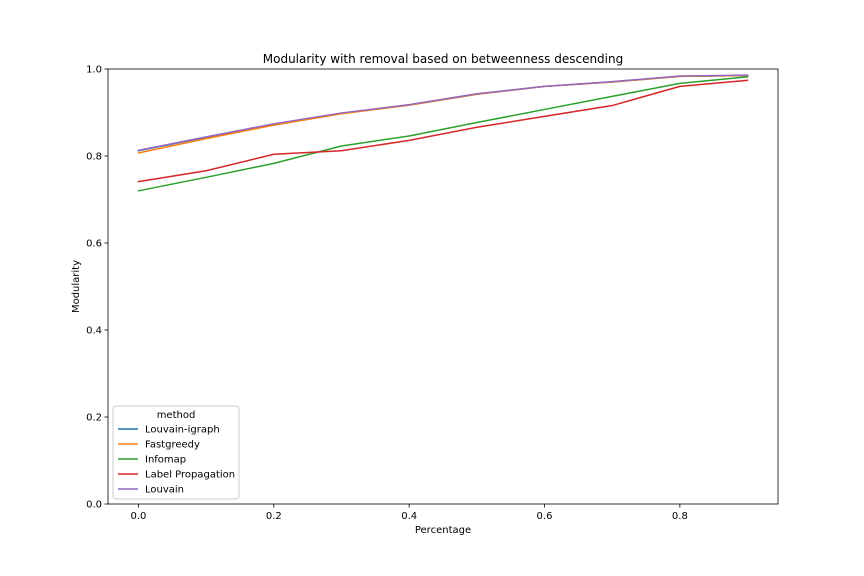  Describe the element at coordinates (94, 157) in the screenshot. I see `y-tick-label: 0.8` at that location.